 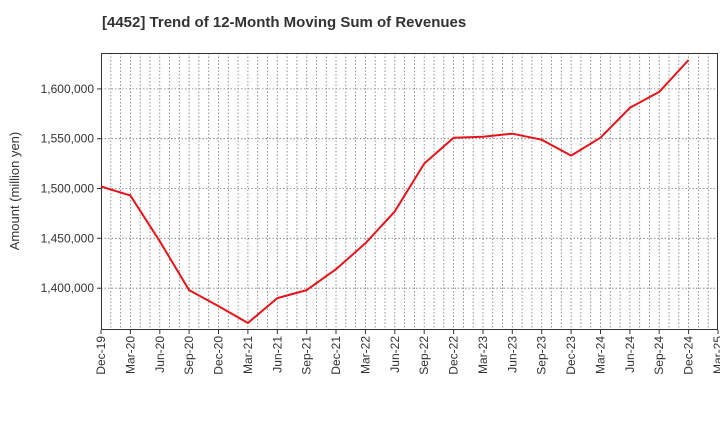 What do you see at coordinates (659, 355) in the screenshot?
I see `x-tick-label: Sep-24` at bounding box center [659, 355].